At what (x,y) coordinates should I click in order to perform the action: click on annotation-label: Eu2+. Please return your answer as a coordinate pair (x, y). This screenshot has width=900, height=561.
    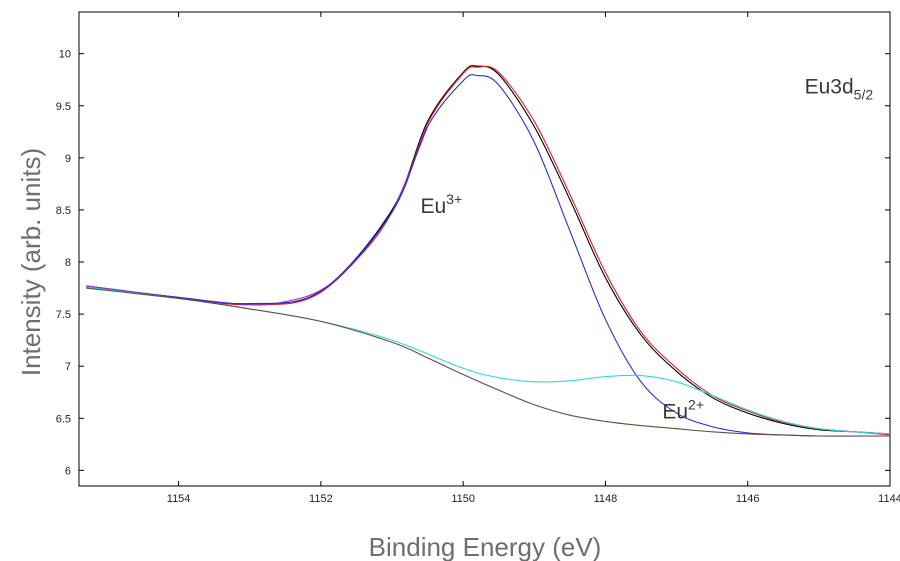
    Looking at the image, I should click on (683, 409).